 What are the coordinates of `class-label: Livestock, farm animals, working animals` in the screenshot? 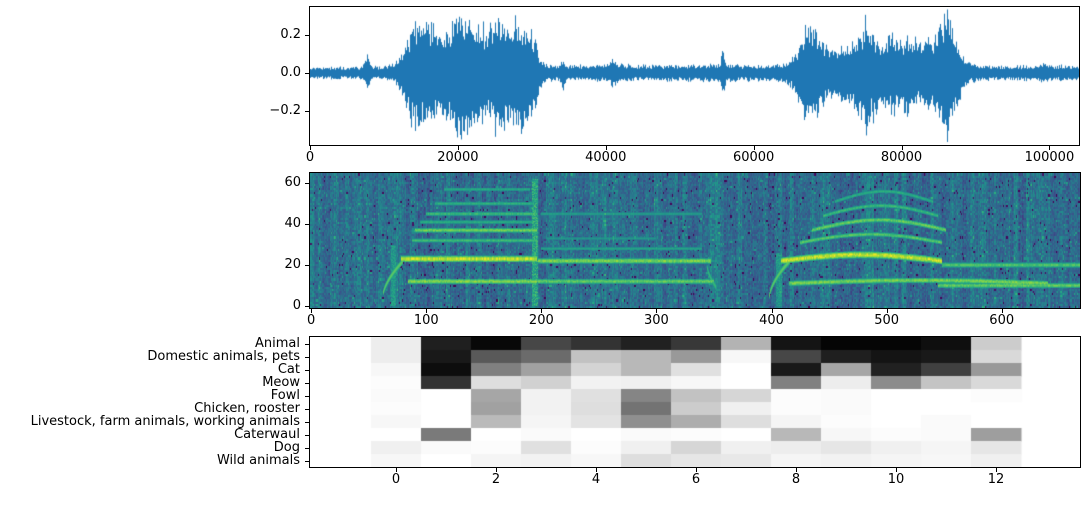 It's located at (165, 421).